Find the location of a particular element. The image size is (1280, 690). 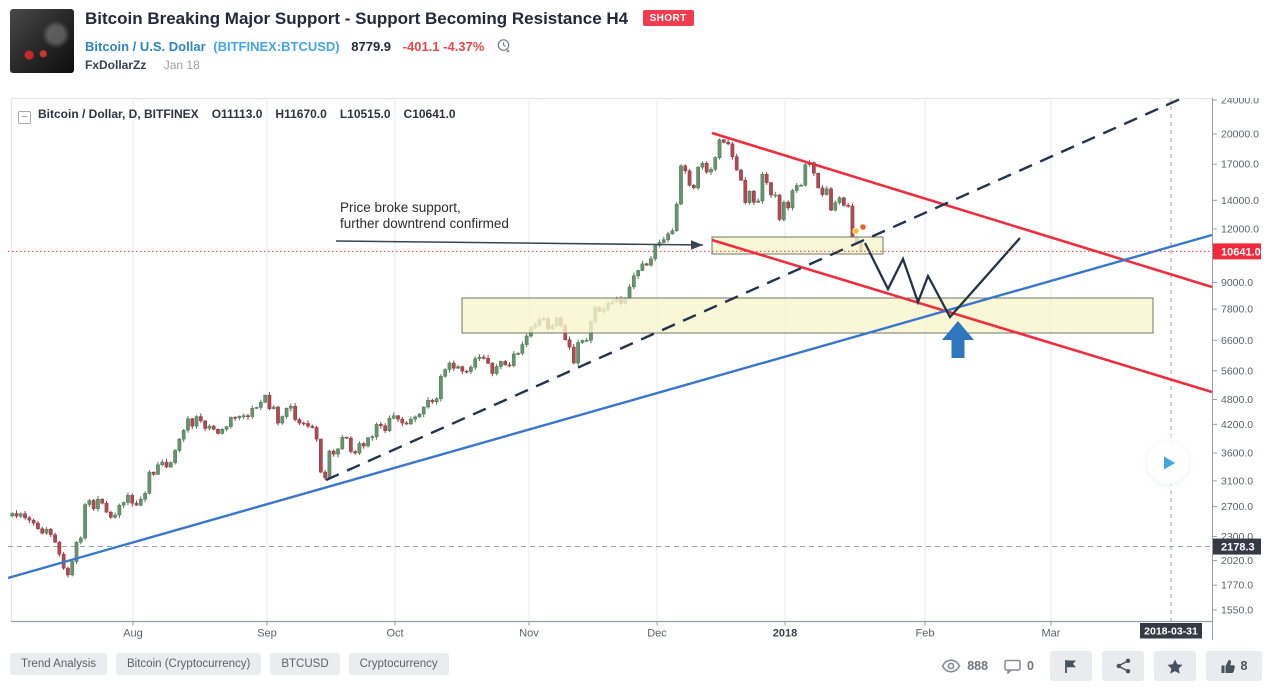

tag-btcusd: BTCUSD is located at coordinates (305, 664).